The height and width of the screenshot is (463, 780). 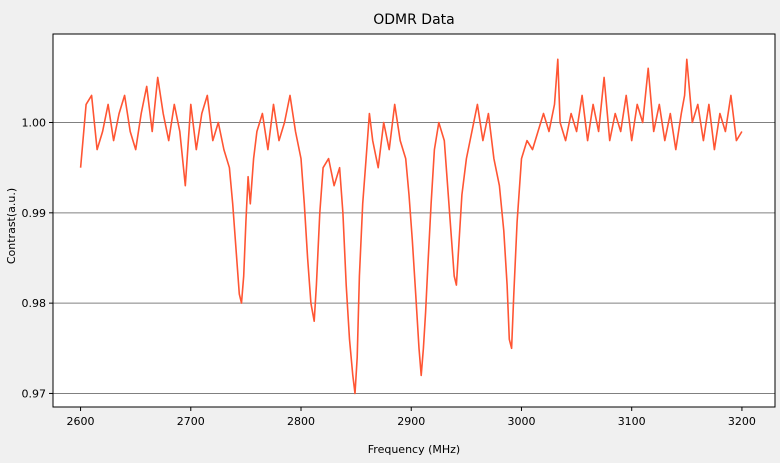 I want to click on y-tick-label: 0.99, so click(x=34, y=213).